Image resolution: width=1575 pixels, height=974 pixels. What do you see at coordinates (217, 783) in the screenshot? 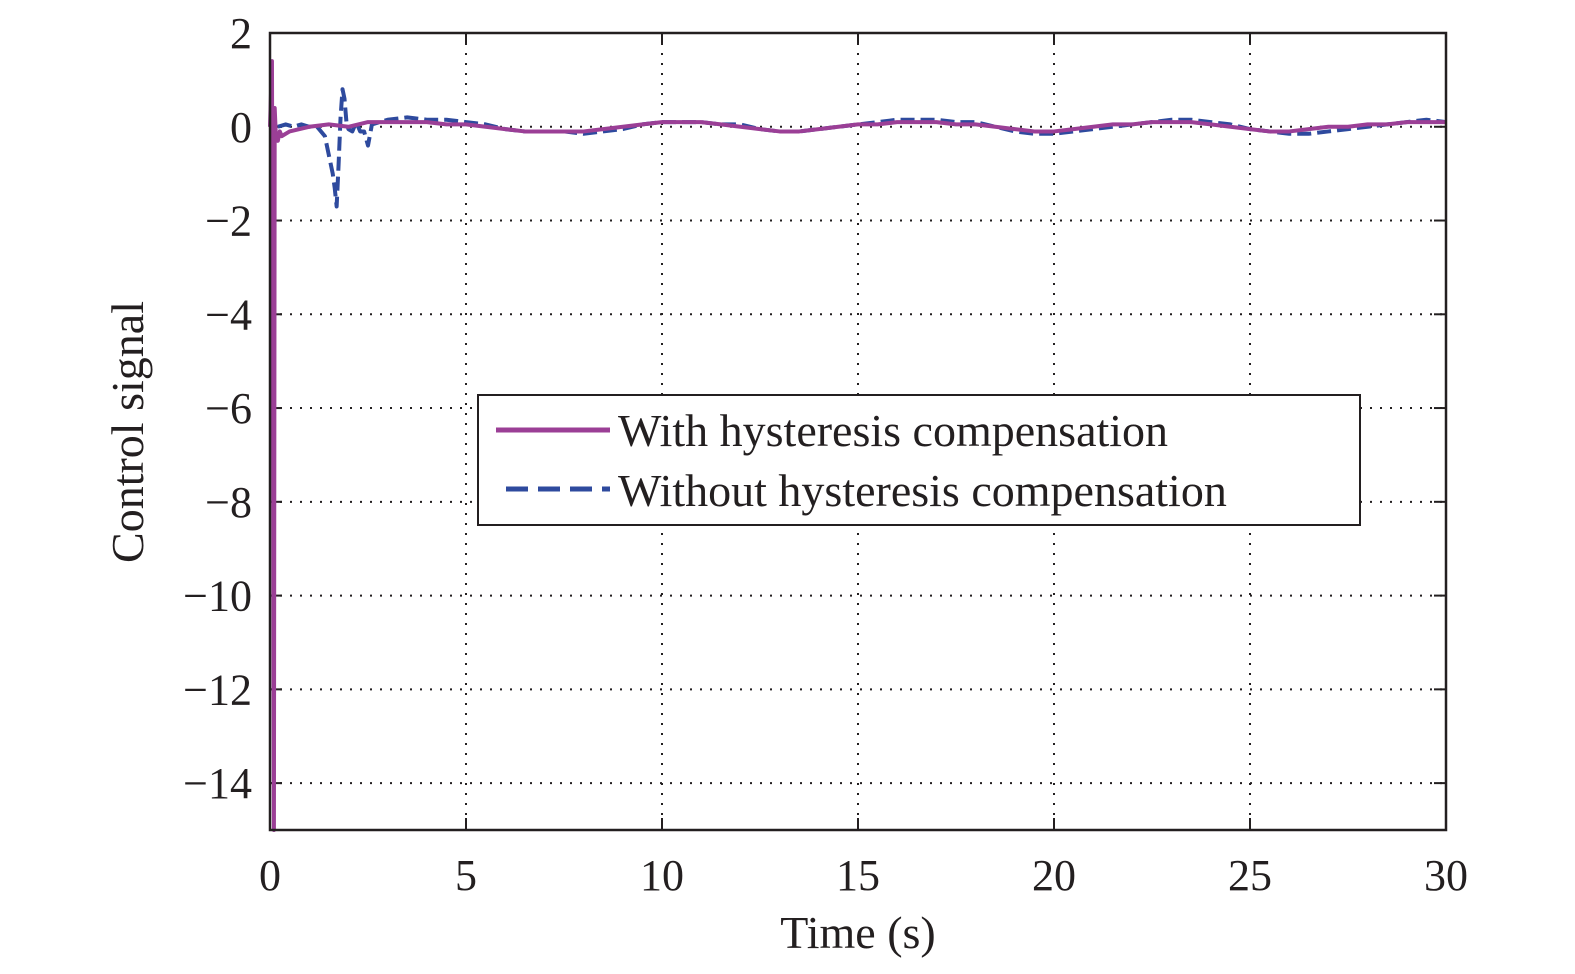
I see `y-tick-label: −14` at bounding box center [217, 783].